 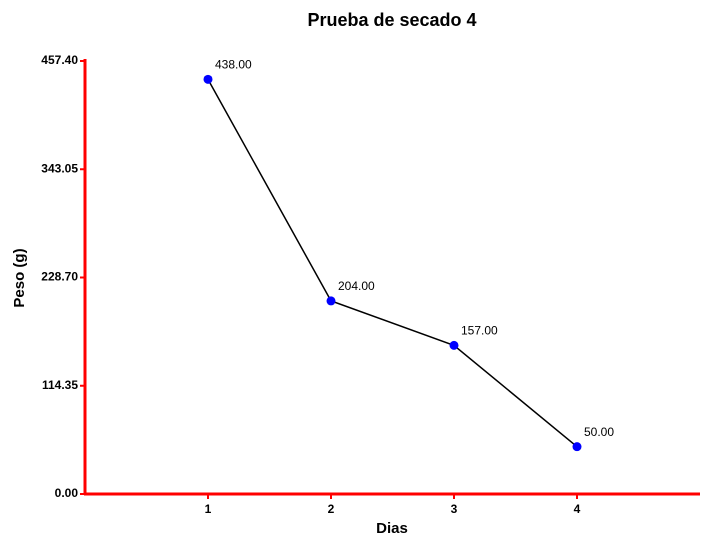 What do you see at coordinates (331, 509) in the screenshot?
I see `x-tick-label: 2` at bounding box center [331, 509].